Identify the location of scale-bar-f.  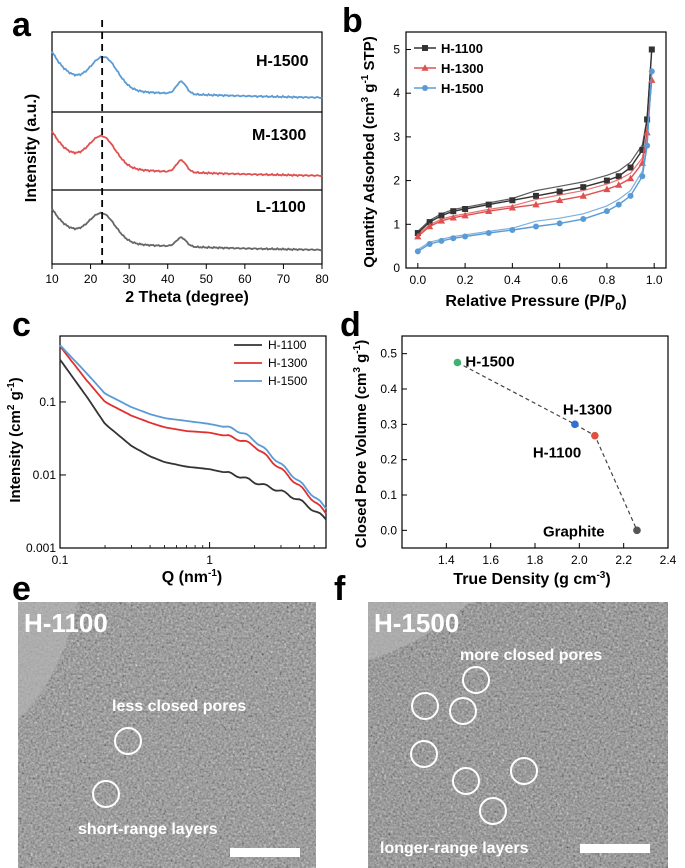
(615, 848).